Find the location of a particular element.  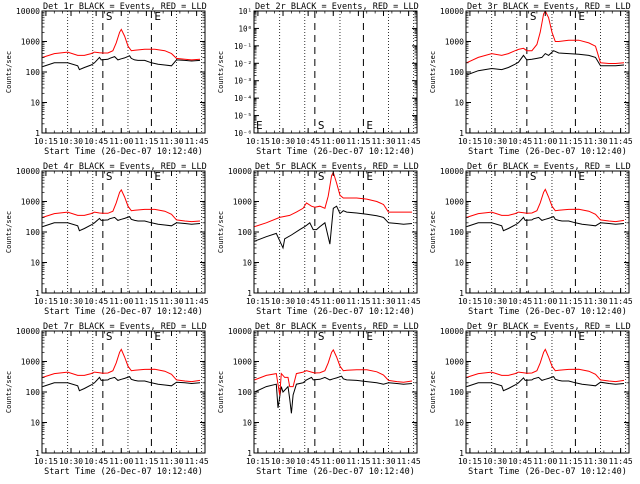

panel-title: Det 5r BLACK = Events, RED = LLD is located at coordinates (337, 167).